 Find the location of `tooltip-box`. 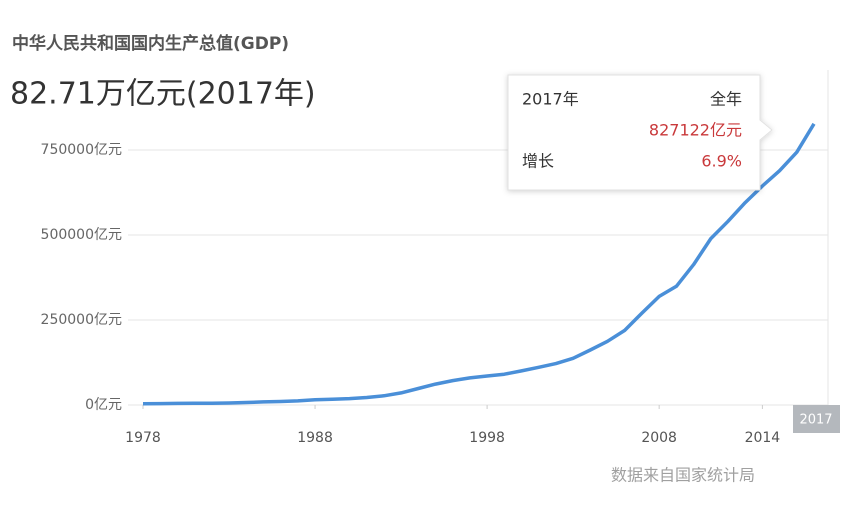

tooltip-box is located at coordinates (640, 132).